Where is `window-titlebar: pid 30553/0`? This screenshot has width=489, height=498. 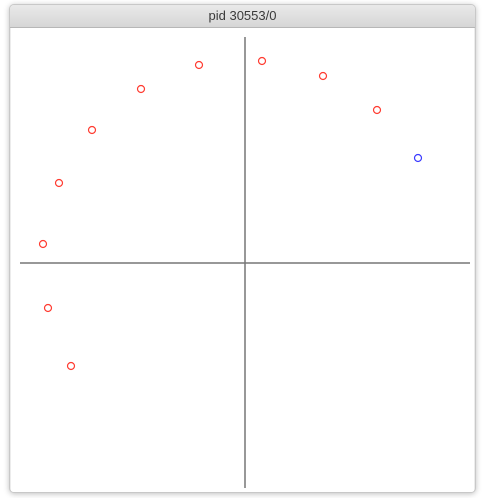 window-titlebar: pid 30553/0 is located at coordinates (242, 16).